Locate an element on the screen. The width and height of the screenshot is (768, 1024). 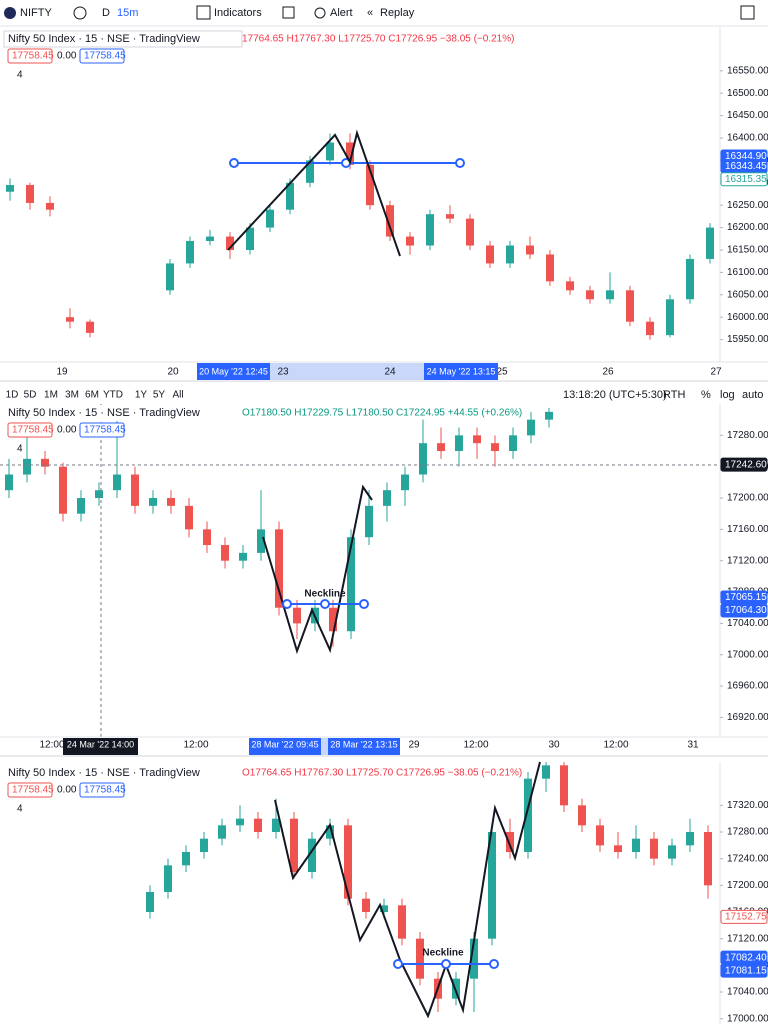
auto: auto is located at coordinates (752, 395).